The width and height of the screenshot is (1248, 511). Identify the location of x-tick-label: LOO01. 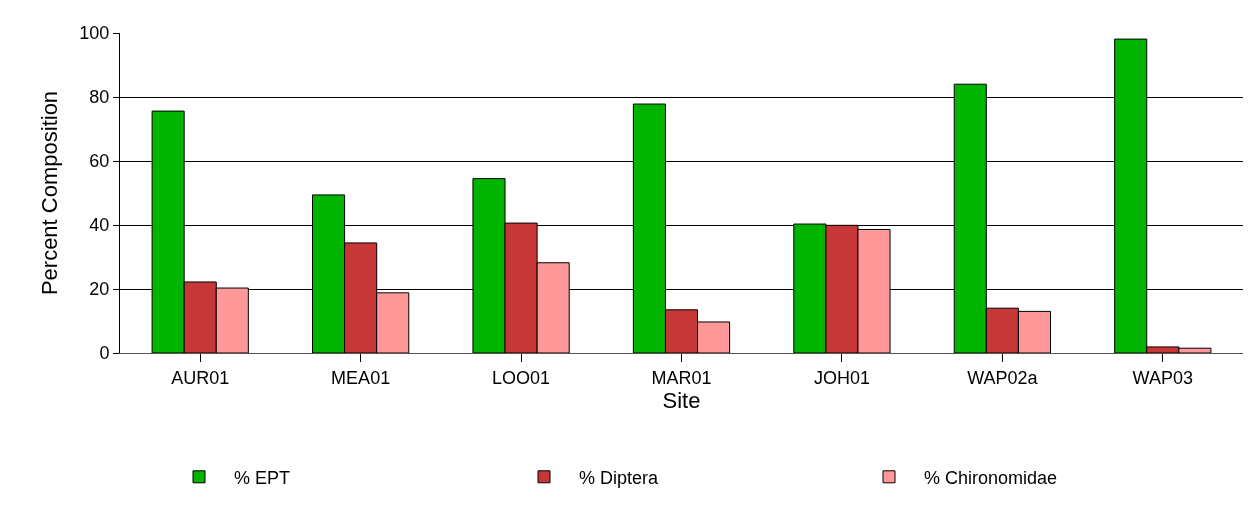
(521, 377).